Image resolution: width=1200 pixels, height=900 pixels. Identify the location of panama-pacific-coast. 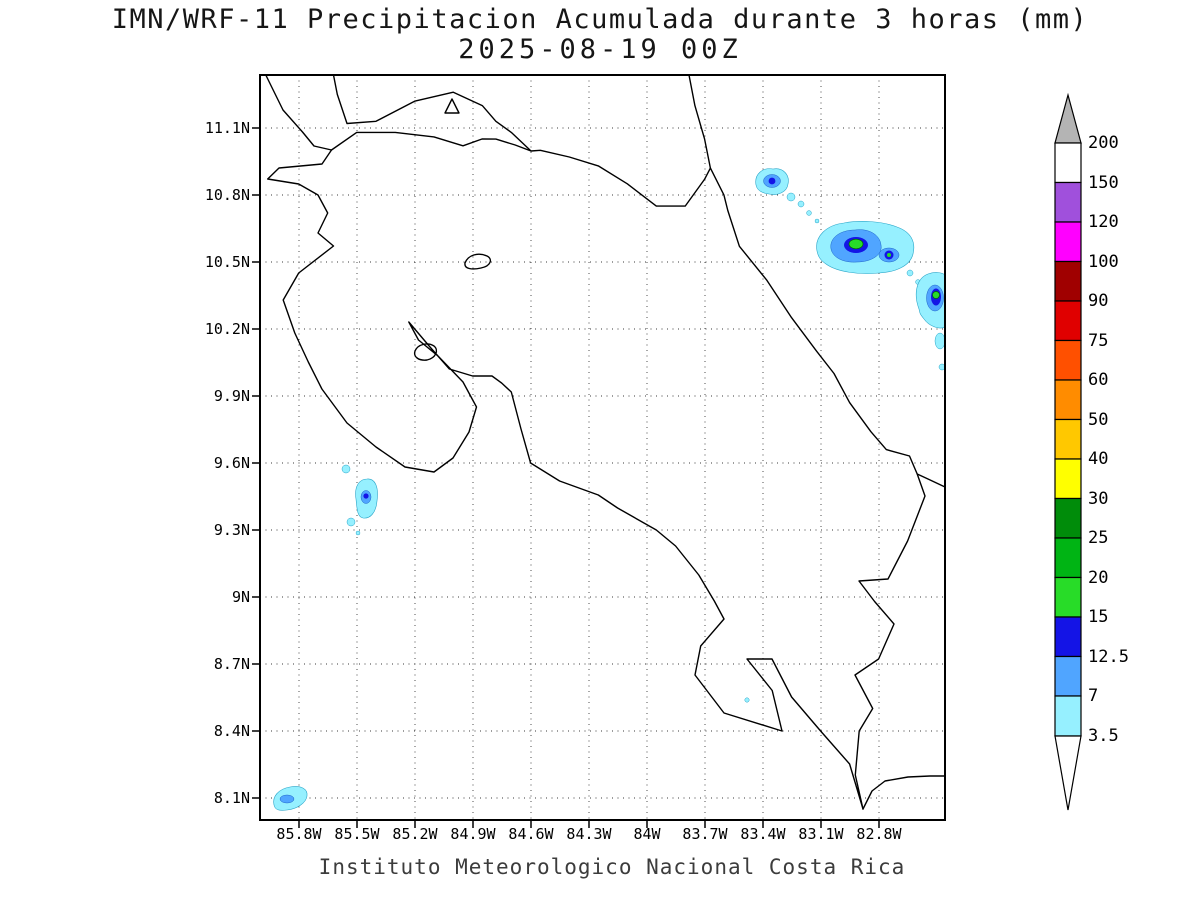
(904, 792).